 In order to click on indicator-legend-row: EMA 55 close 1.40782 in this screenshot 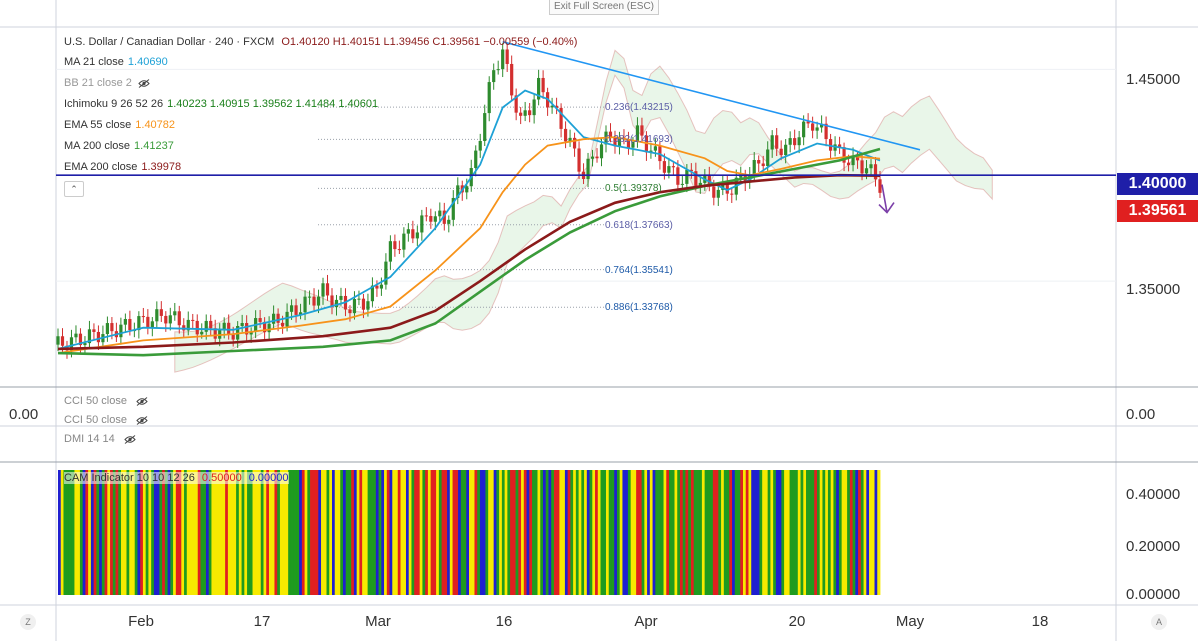, I will do `click(119, 125)`.